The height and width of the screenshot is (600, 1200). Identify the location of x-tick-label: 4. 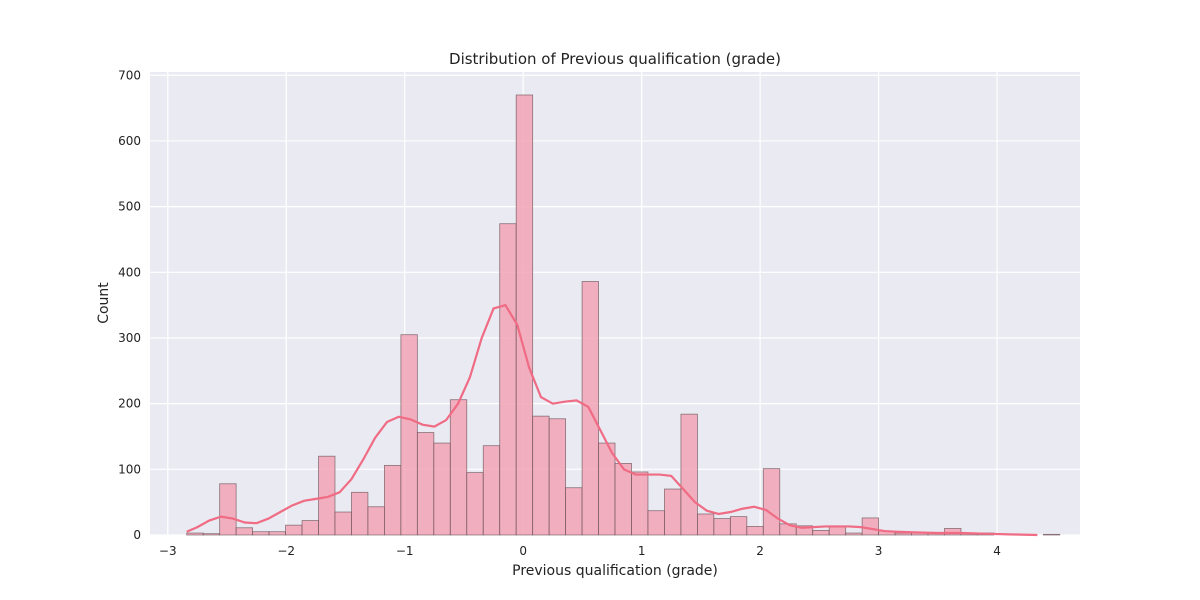
(997, 551).